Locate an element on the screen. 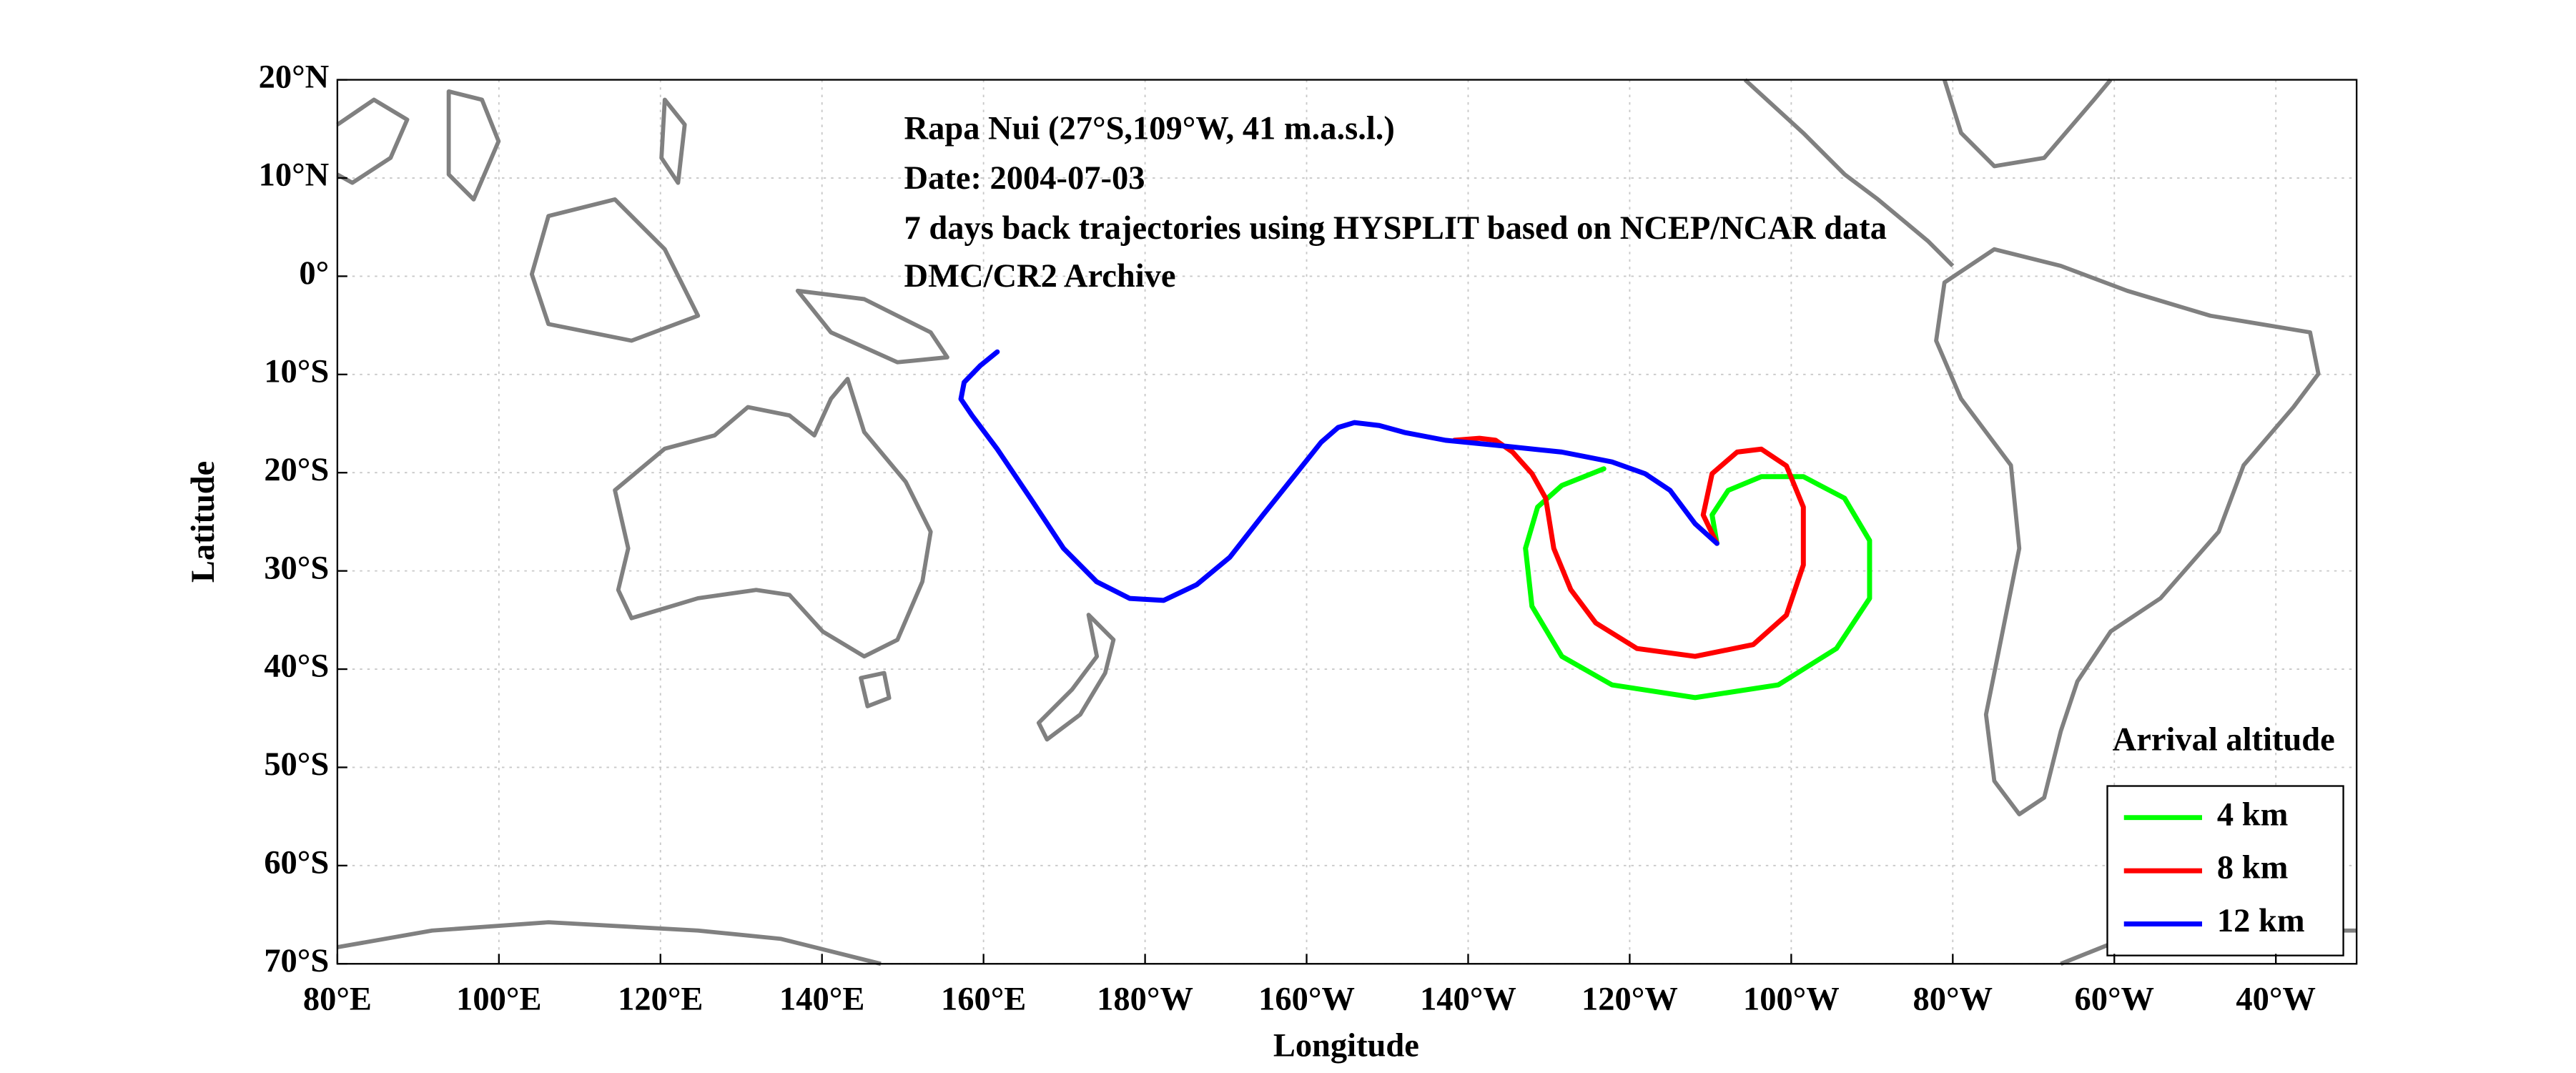 The height and width of the screenshot is (1073, 2576). legend-box is located at coordinates (2225, 870).